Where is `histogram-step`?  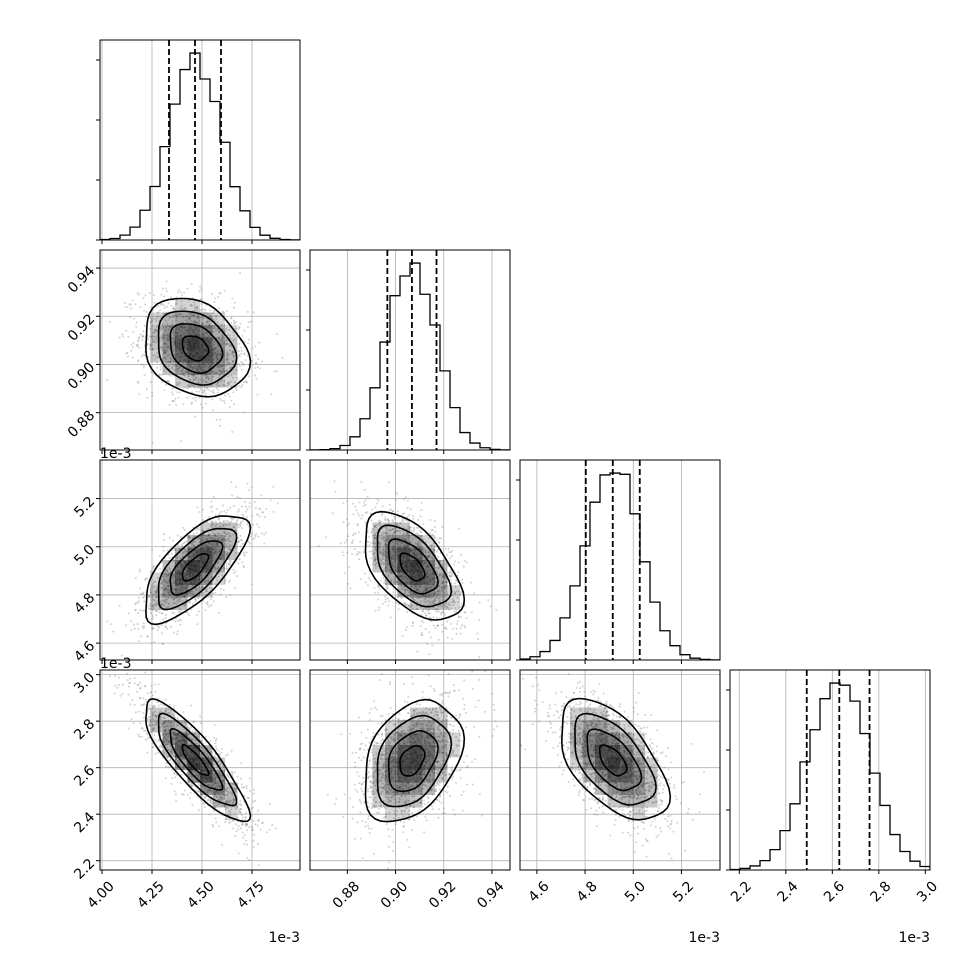
histogram-step is located at coordinates (410, 356).